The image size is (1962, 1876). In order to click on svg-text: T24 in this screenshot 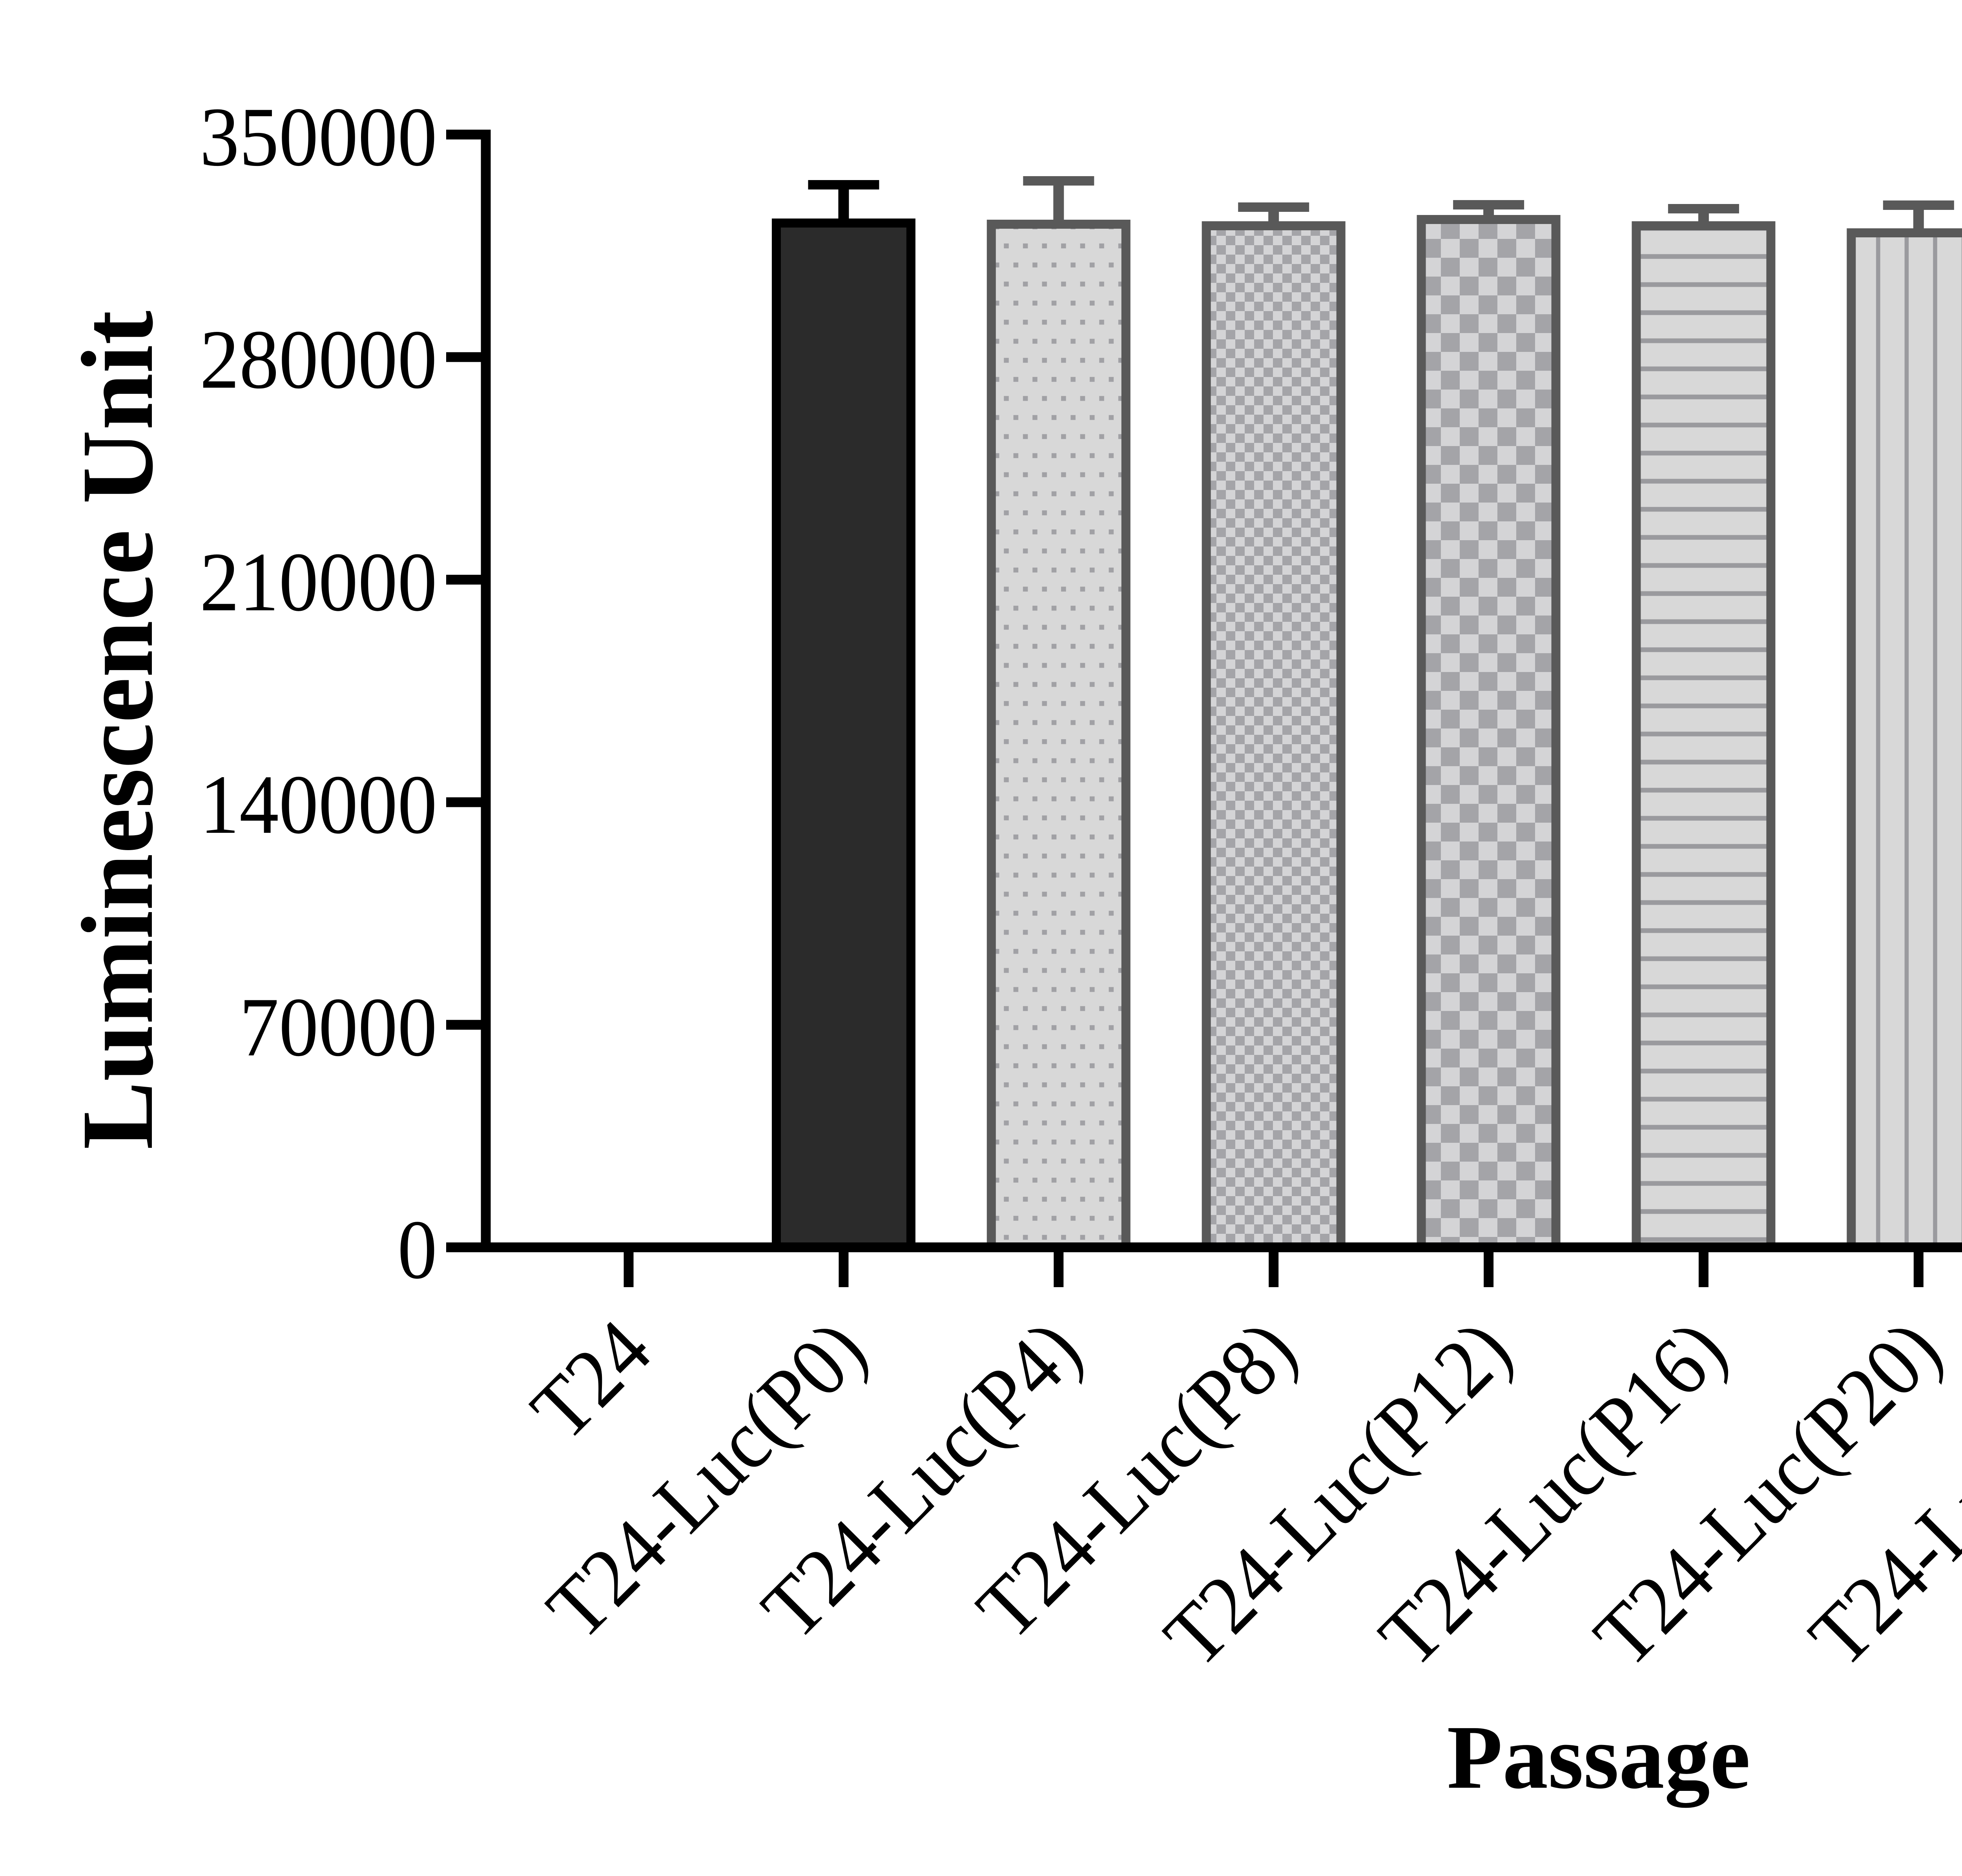, I will do `click(590, 1379)`.